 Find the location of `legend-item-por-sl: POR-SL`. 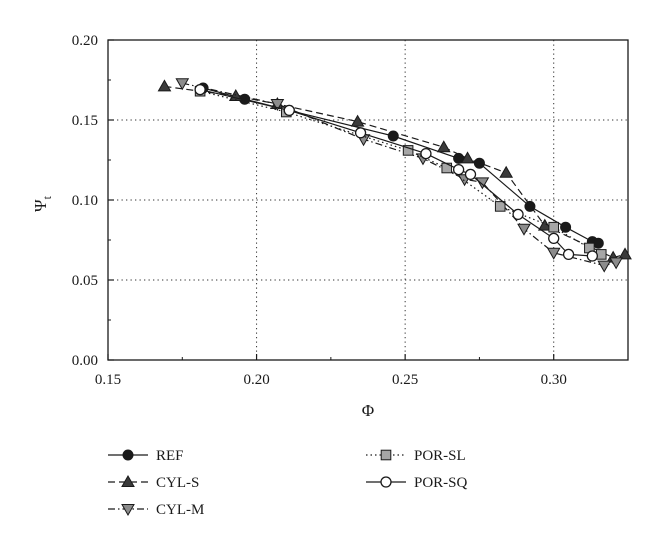

legend-item-por-sl: POR-SL is located at coordinates (416, 456).